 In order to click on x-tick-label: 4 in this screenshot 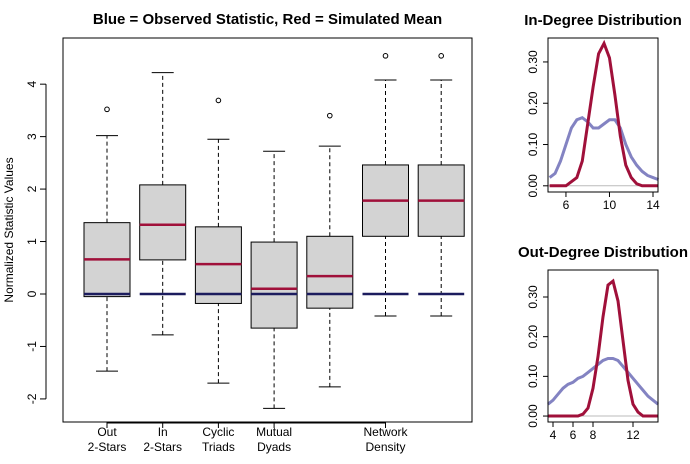, I will do `click(553, 435)`.